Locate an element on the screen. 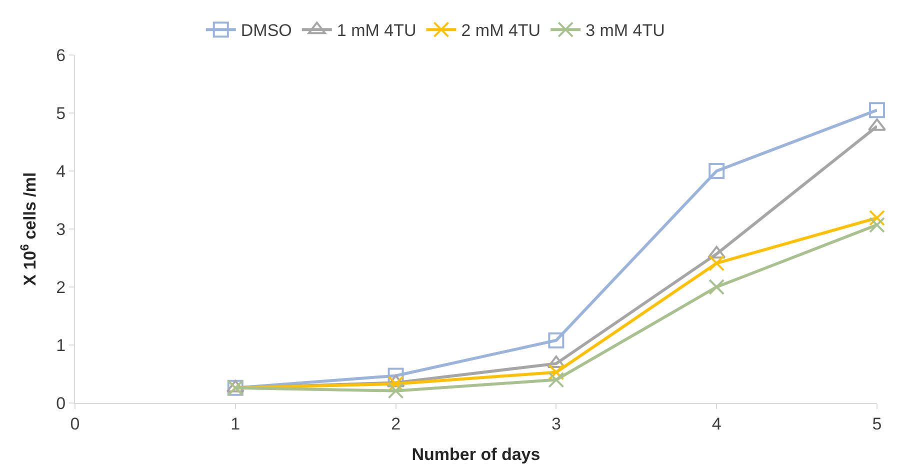  legend-label: DMSO is located at coordinates (266, 30).